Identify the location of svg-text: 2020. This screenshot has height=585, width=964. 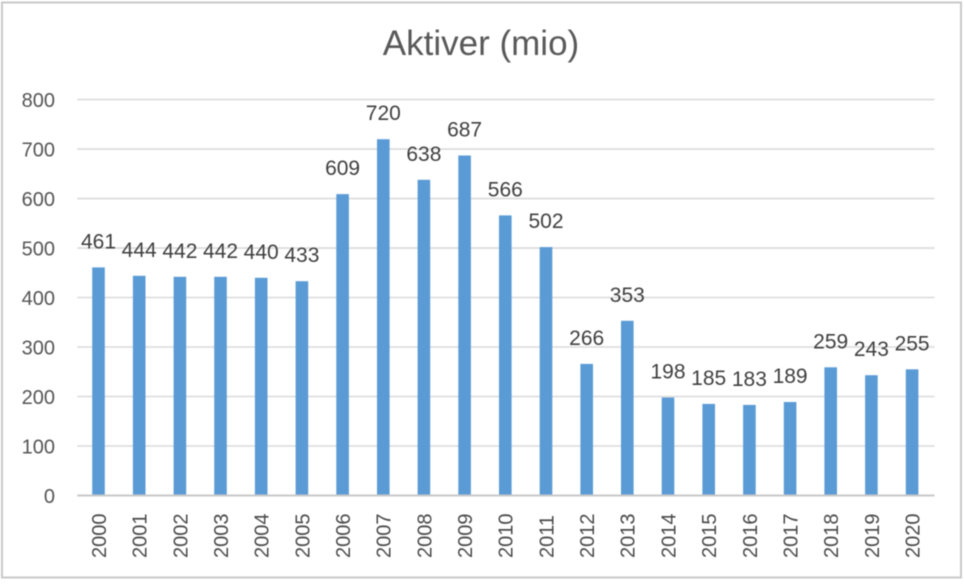
(914, 536).